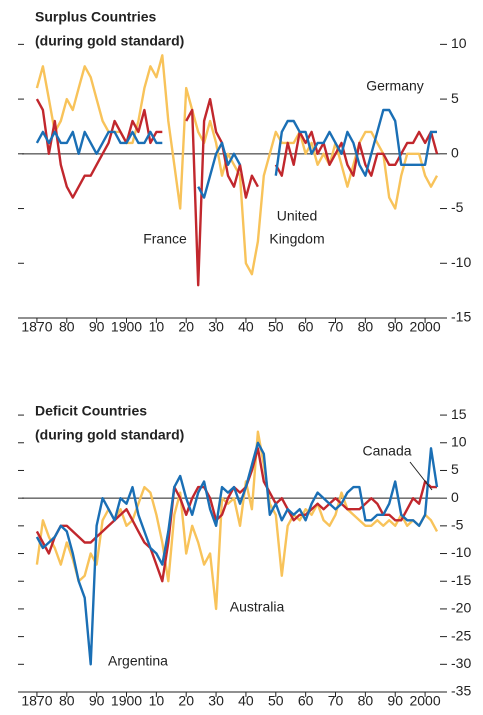  What do you see at coordinates (236, 153) in the screenshot?
I see `series-line` at bounding box center [236, 153].